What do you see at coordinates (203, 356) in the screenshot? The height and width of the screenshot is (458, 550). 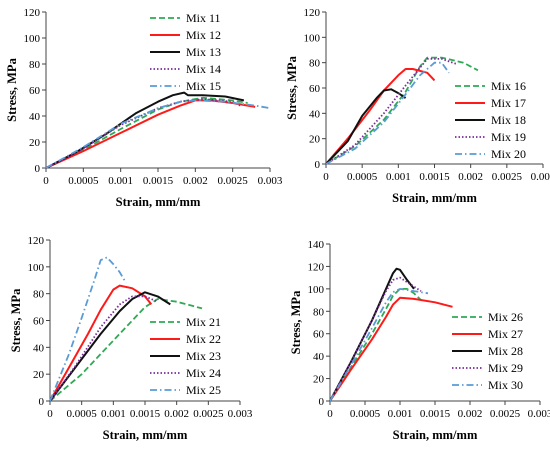 I see `legend-label: Mix 23` at bounding box center [203, 356].